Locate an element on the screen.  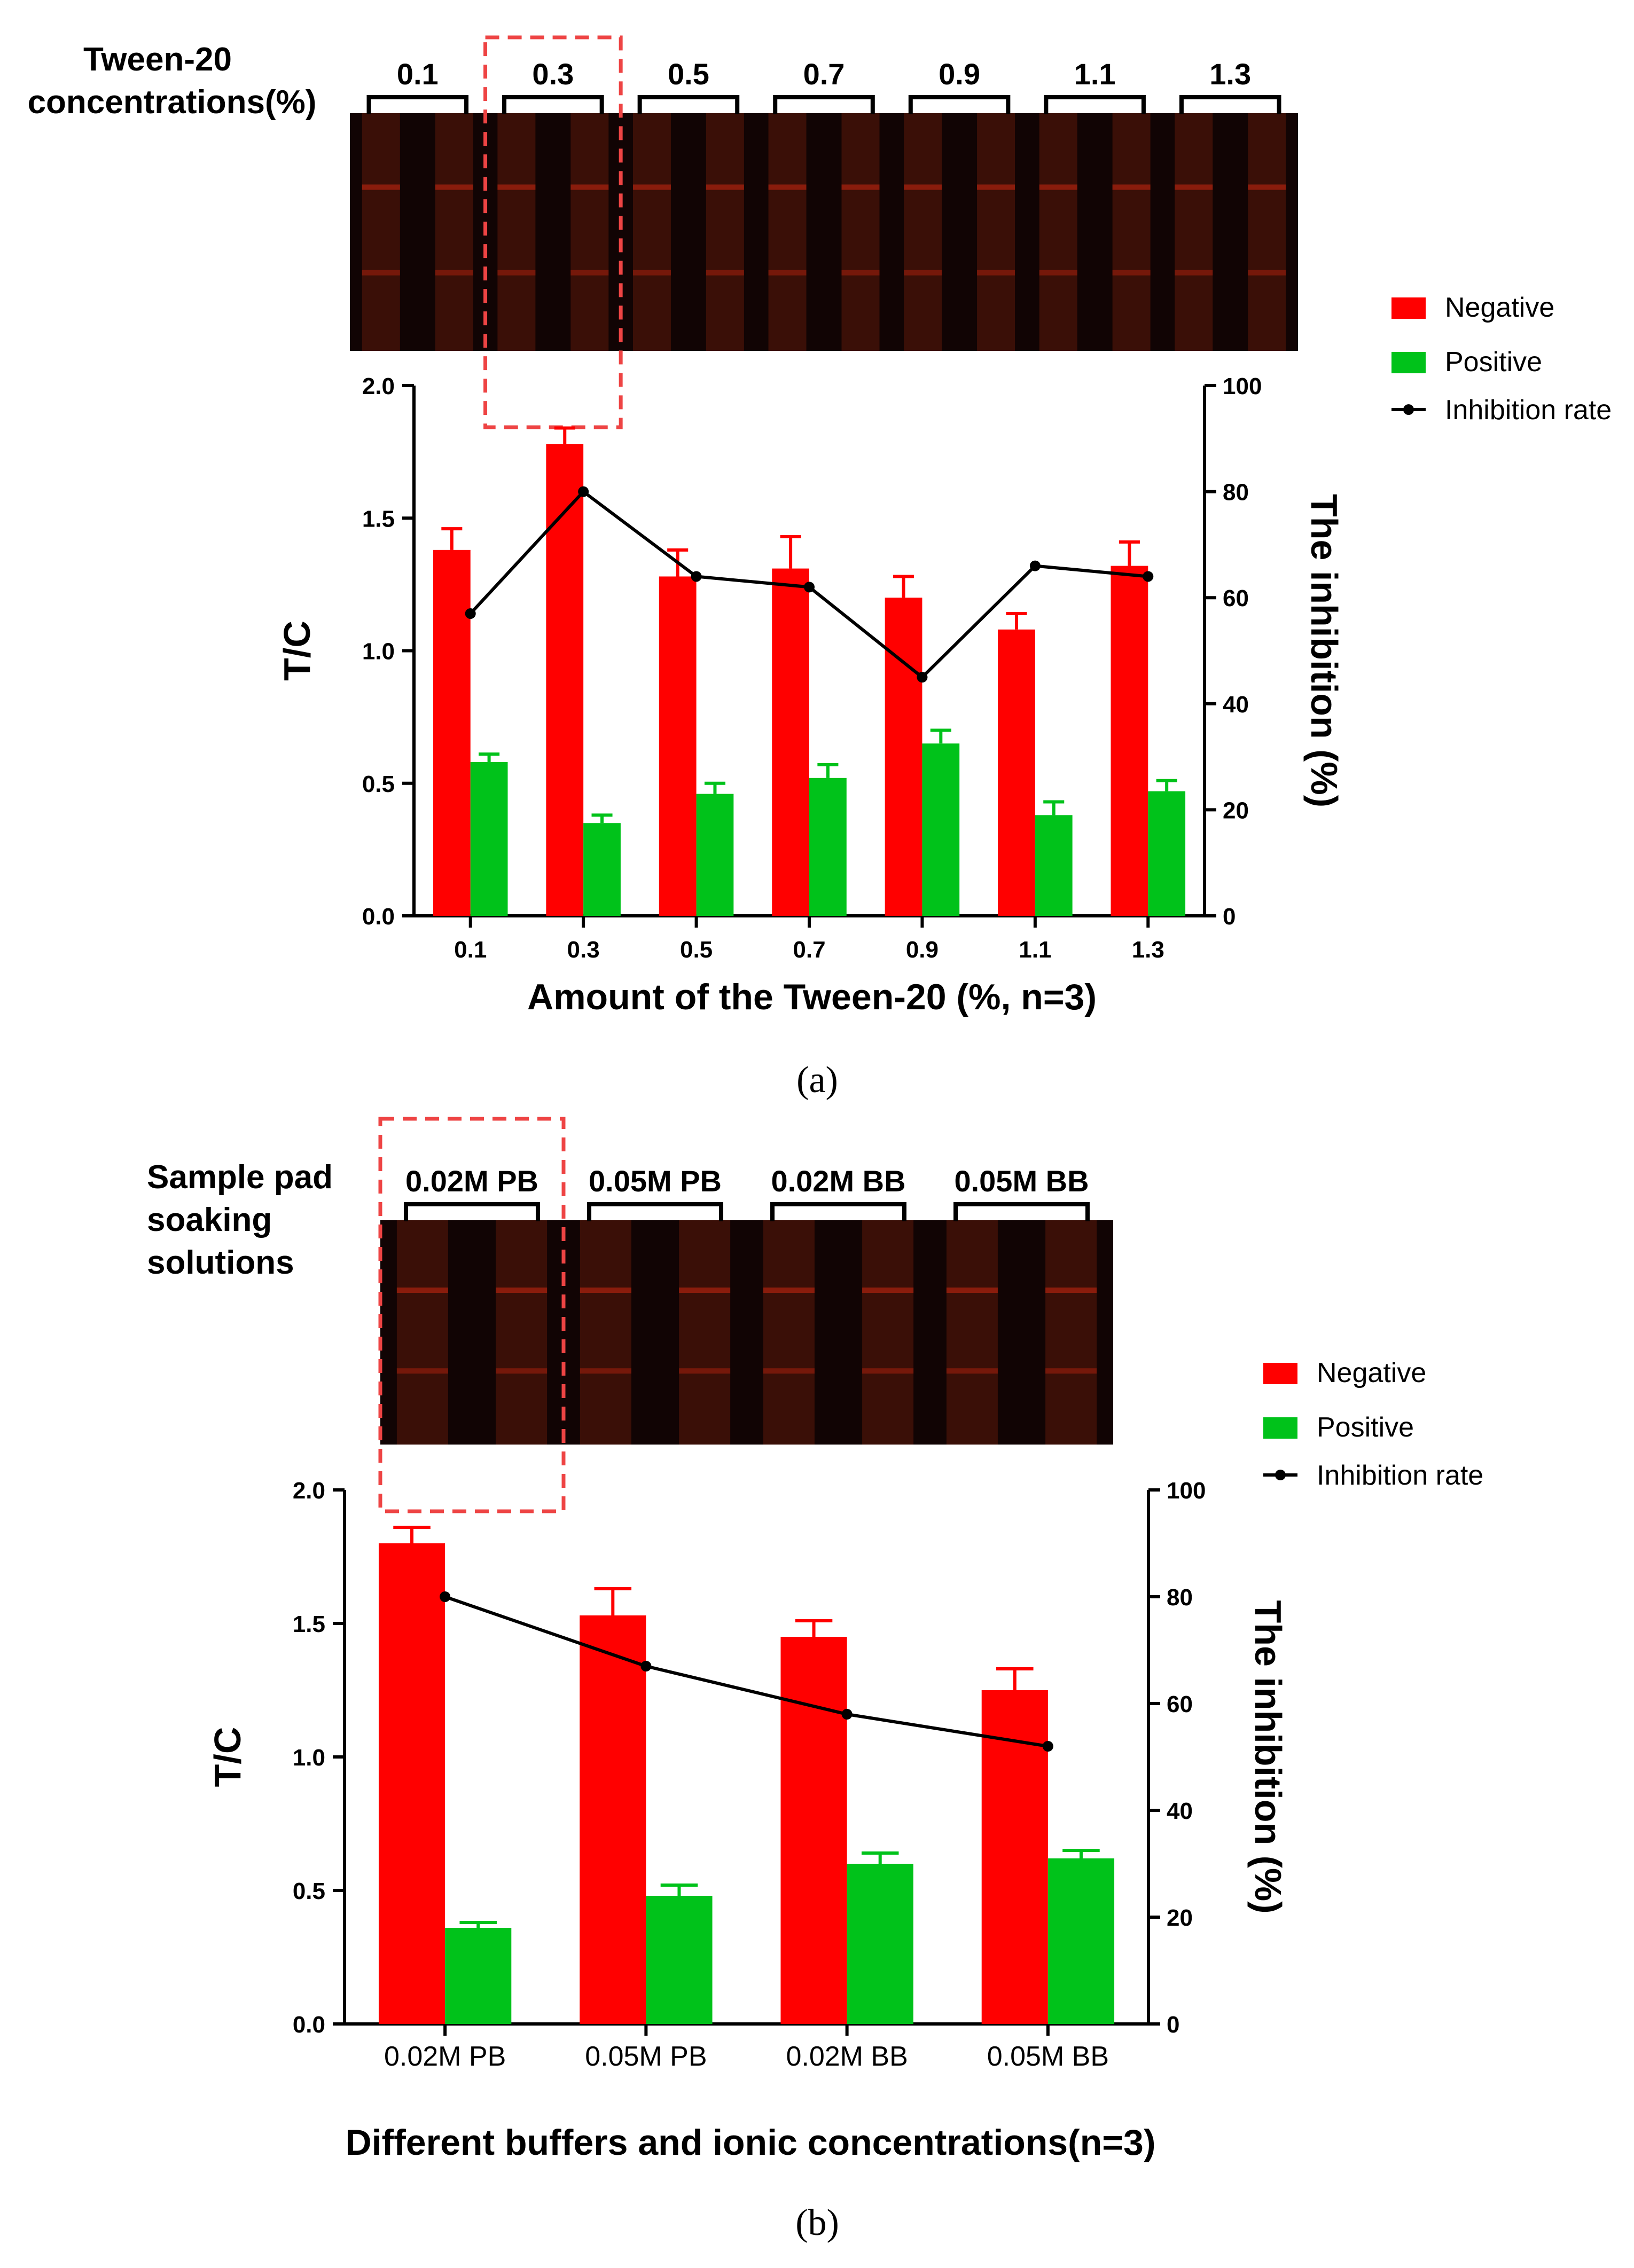
x-tick-label: 0.1 is located at coordinates (470, 950).